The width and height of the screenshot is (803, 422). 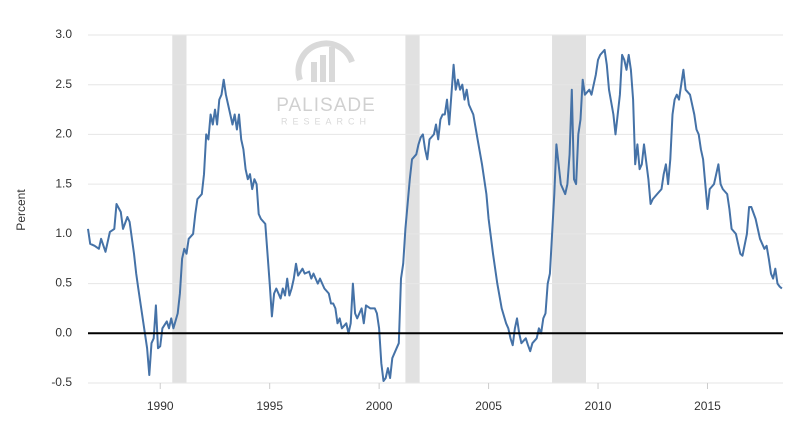 What do you see at coordinates (598, 406) in the screenshot?
I see `x-tick-label: 2010` at bounding box center [598, 406].